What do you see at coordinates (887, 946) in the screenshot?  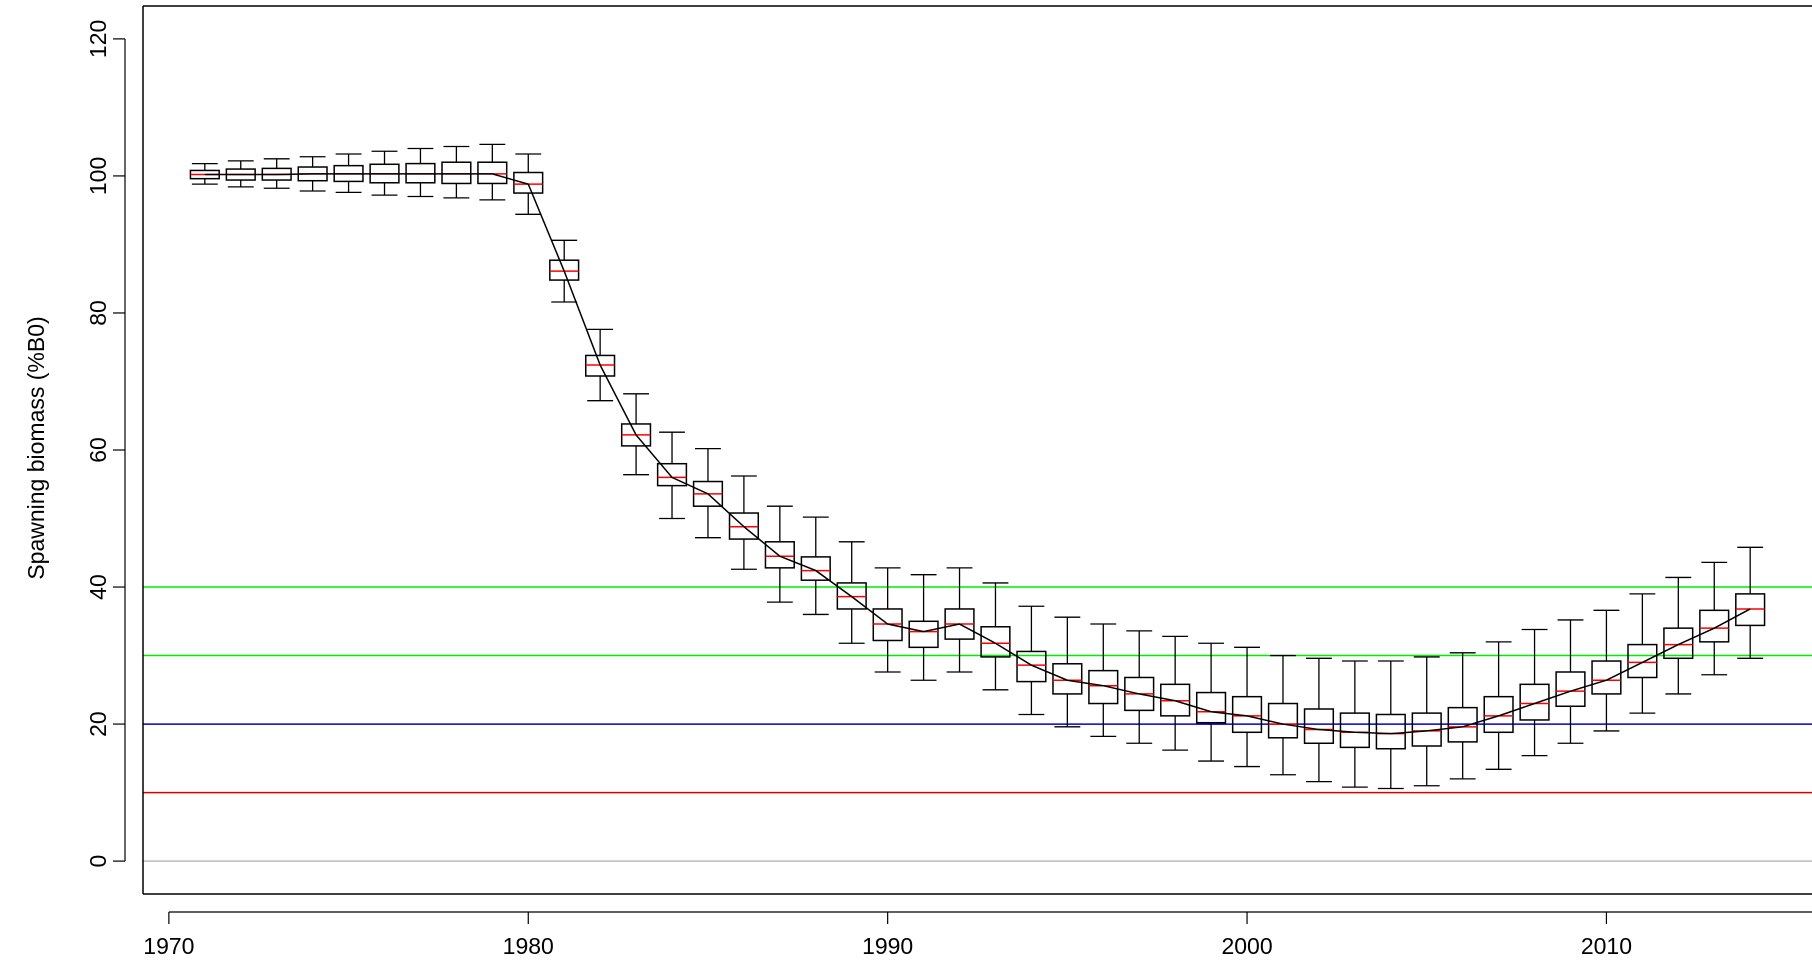 I see `x-tick-label: 1990` at bounding box center [887, 946].